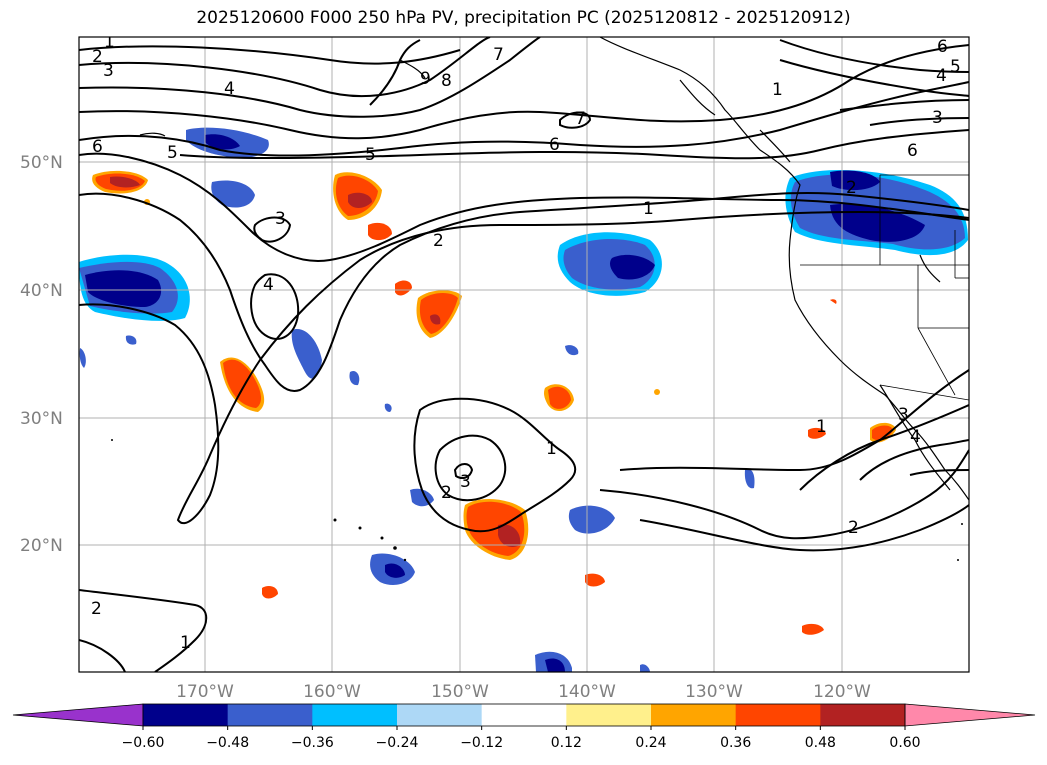  I want to click on colorbar-tick-label: 0.24, so click(650, 743).